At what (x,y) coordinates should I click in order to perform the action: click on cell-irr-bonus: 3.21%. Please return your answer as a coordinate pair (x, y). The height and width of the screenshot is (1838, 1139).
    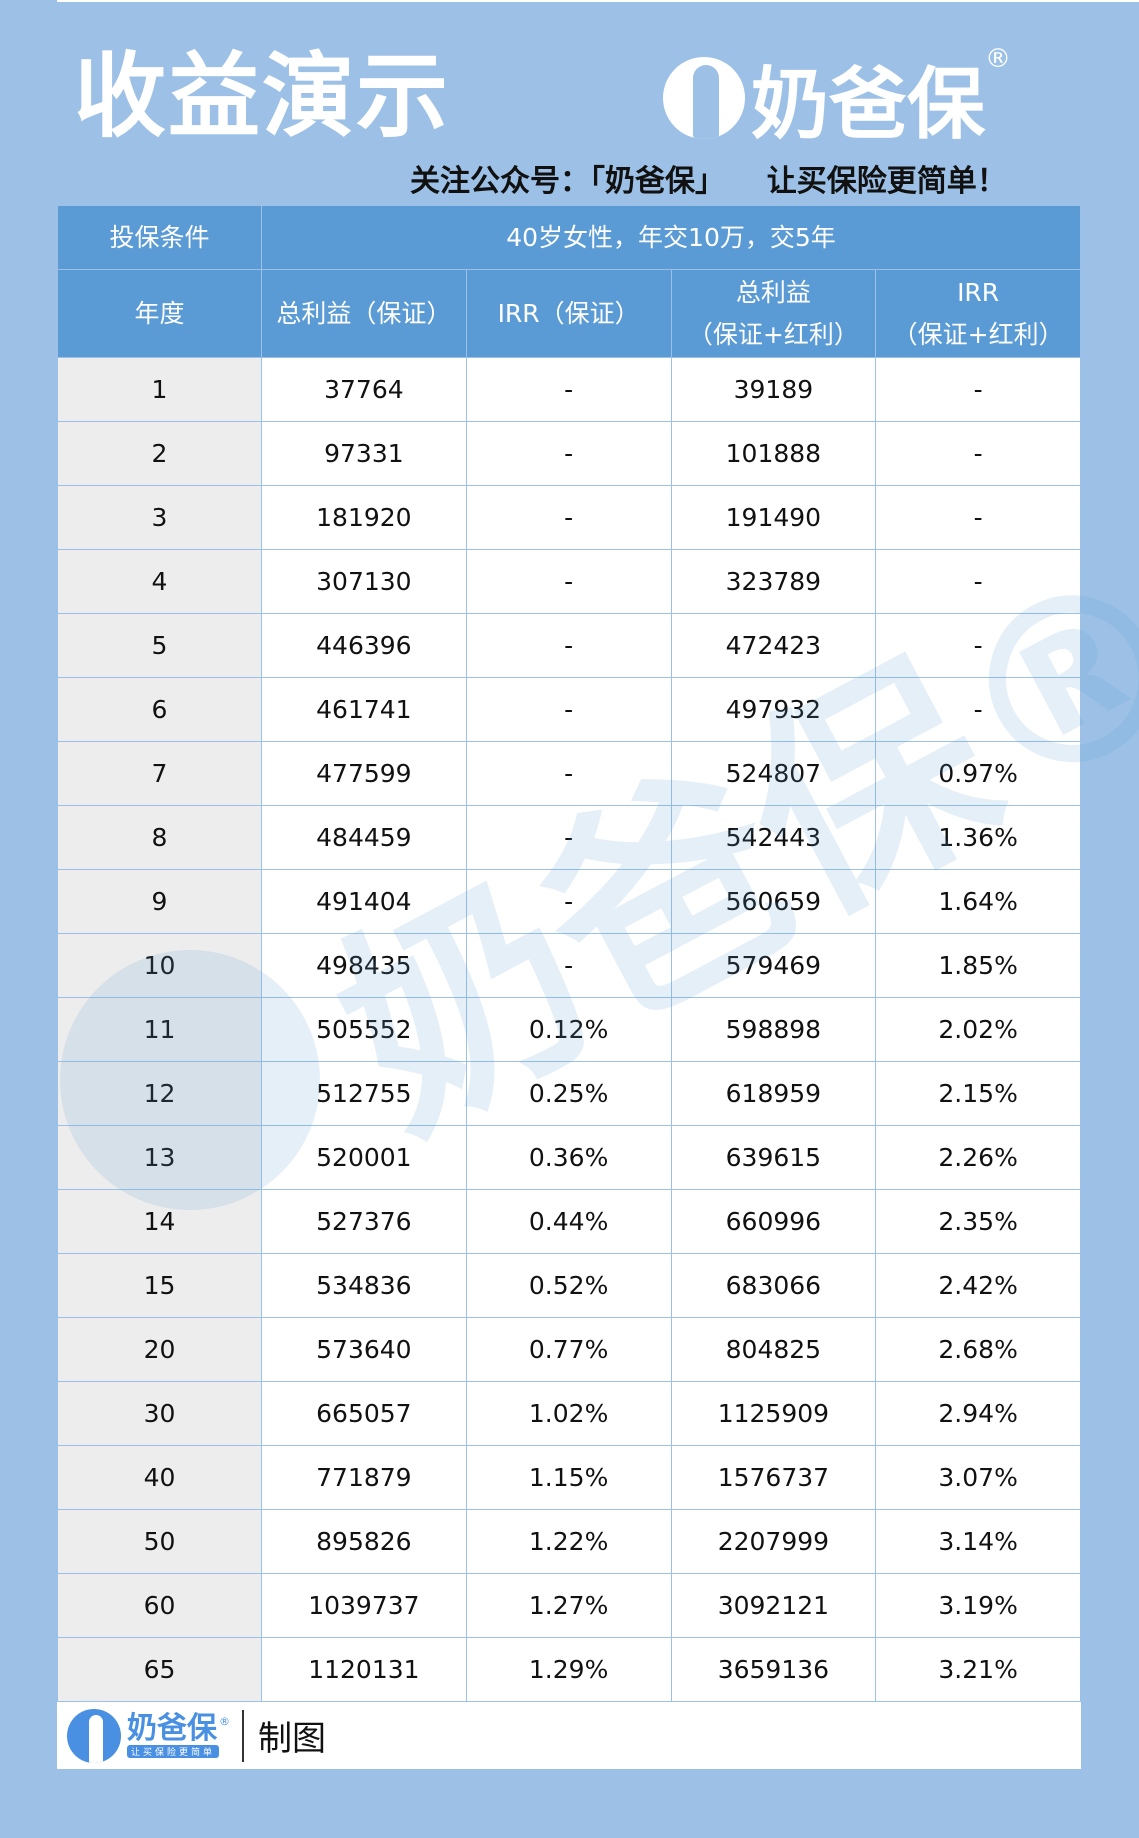
    Looking at the image, I should click on (978, 1669).